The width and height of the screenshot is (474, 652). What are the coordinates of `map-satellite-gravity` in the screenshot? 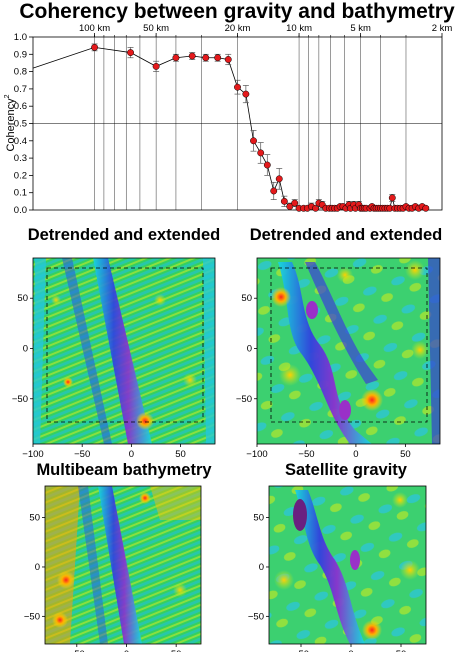 It's located at (347, 565).